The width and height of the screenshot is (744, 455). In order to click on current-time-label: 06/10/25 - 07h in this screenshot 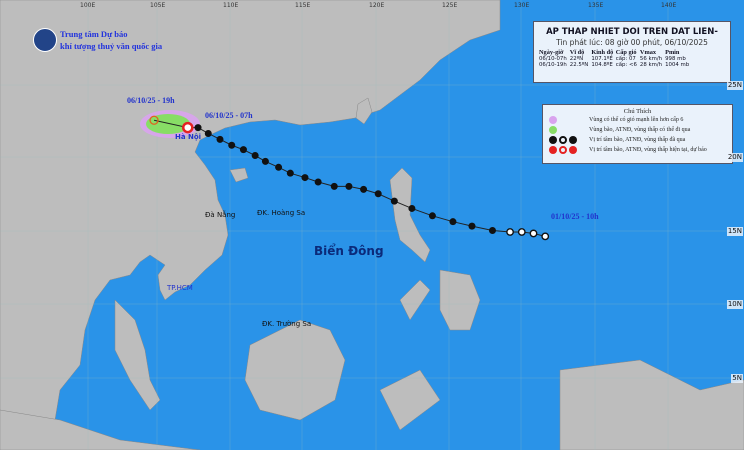, I will do `click(229, 115)`.